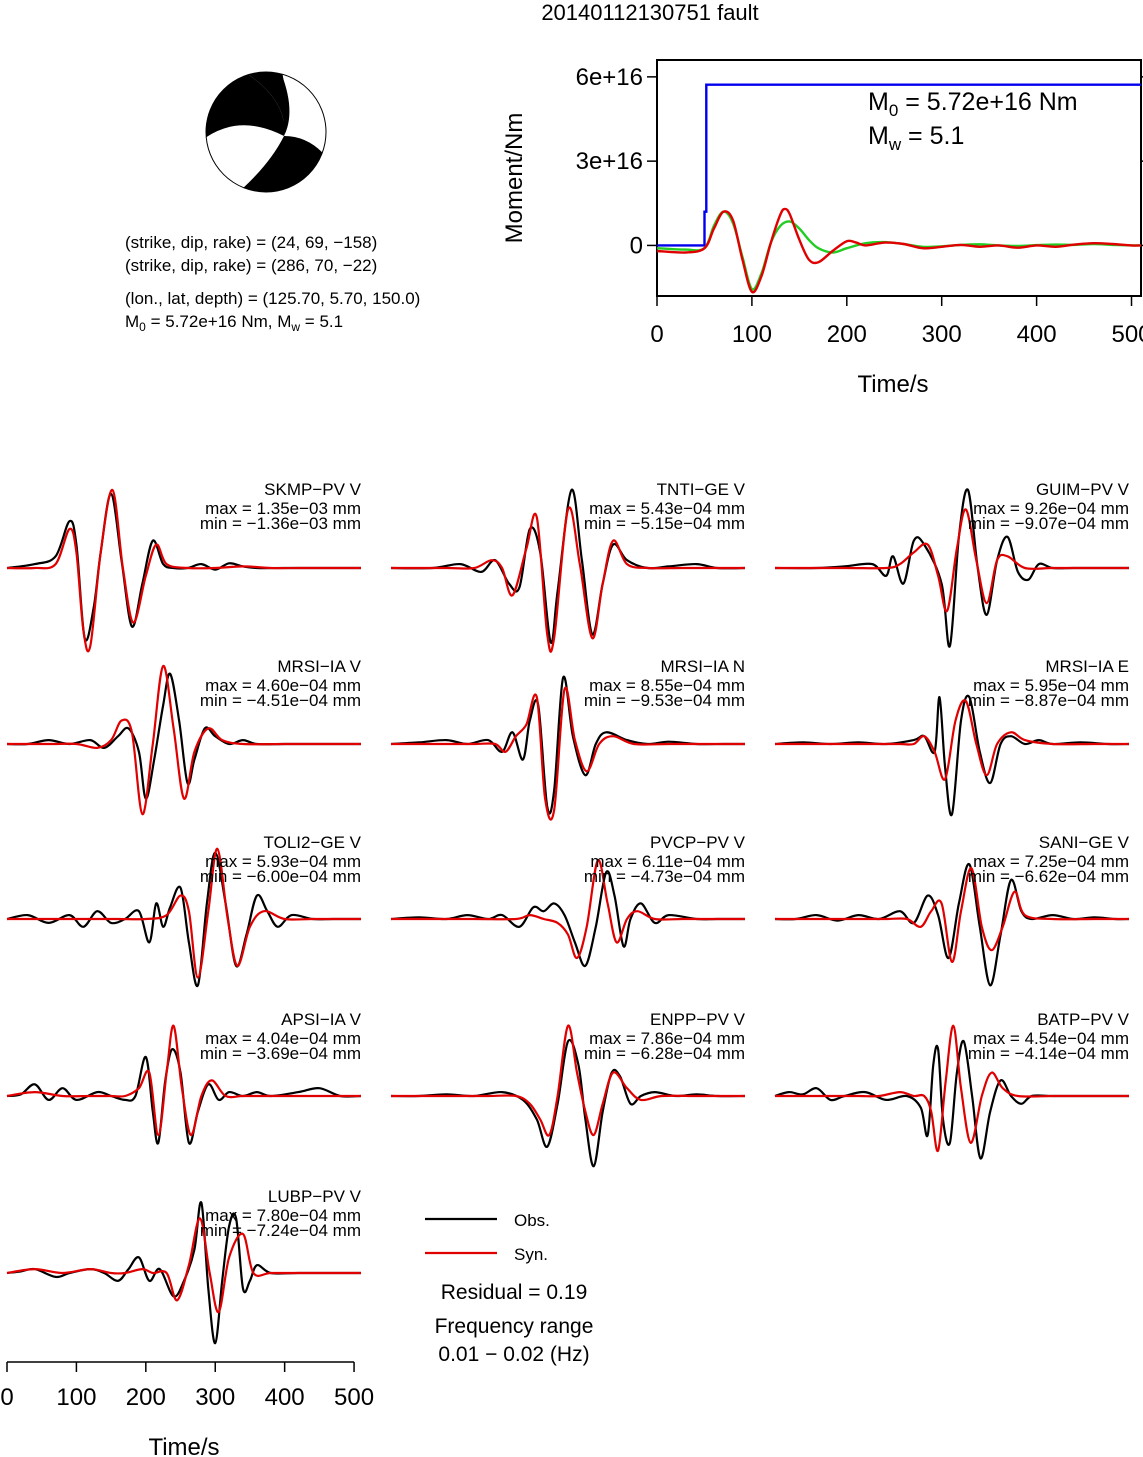  I want to click on moment-xtick-label: 200, so click(847, 334).